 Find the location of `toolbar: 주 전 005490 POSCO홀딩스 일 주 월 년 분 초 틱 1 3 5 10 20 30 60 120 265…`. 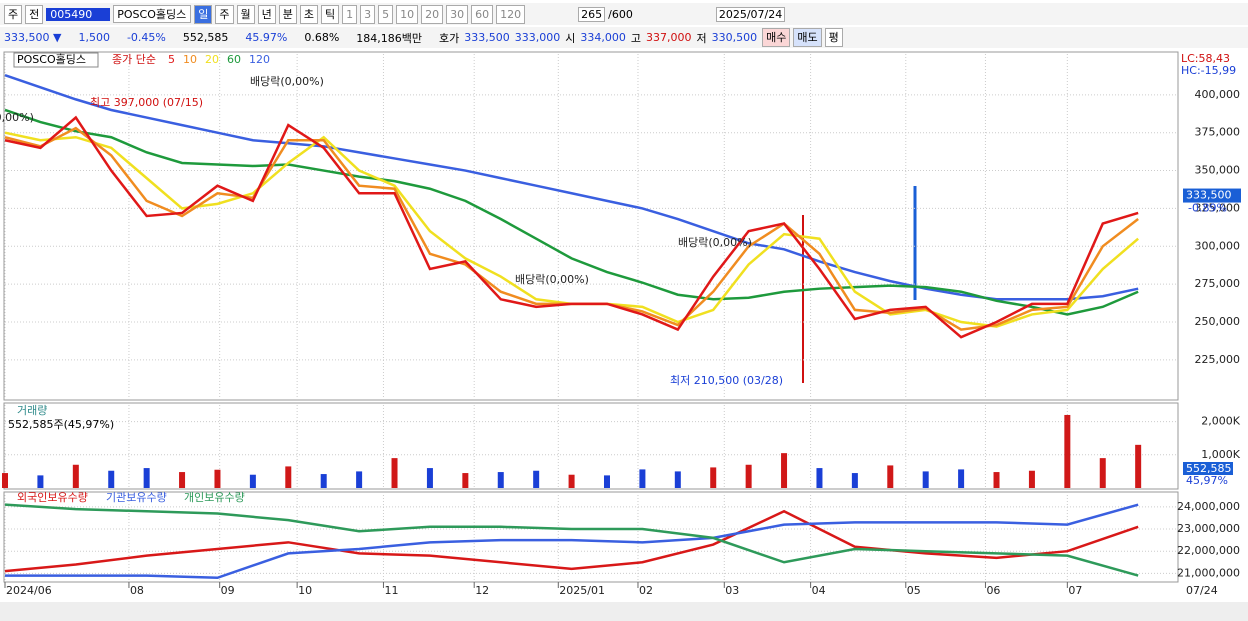

toolbar: 주 전 005490 POSCO홀딩스 일 주 월 년 분 초 틱 1 3 5 10 20 30 60 120 265… is located at coordinates (624, 14).